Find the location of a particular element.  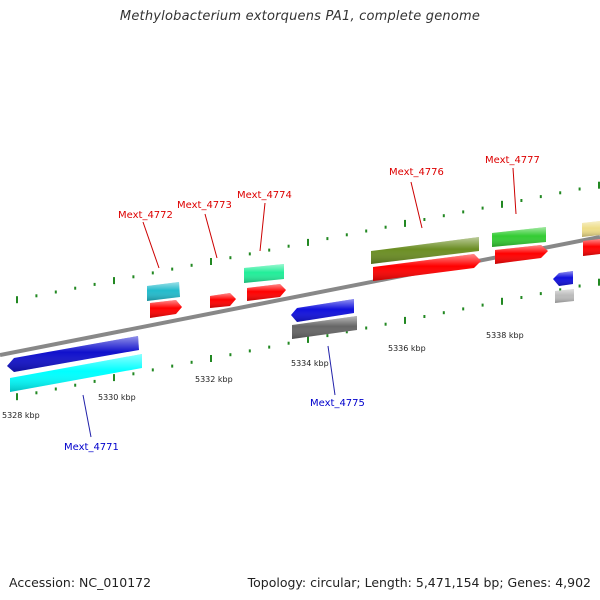

feature-track-forward is located at coordinates (375, 278).